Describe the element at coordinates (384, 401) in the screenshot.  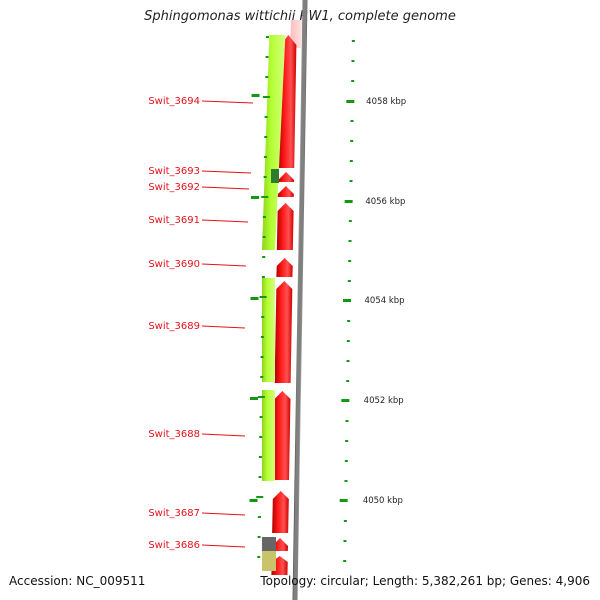
I see `ruler-label: 4052 kbp` at that location.